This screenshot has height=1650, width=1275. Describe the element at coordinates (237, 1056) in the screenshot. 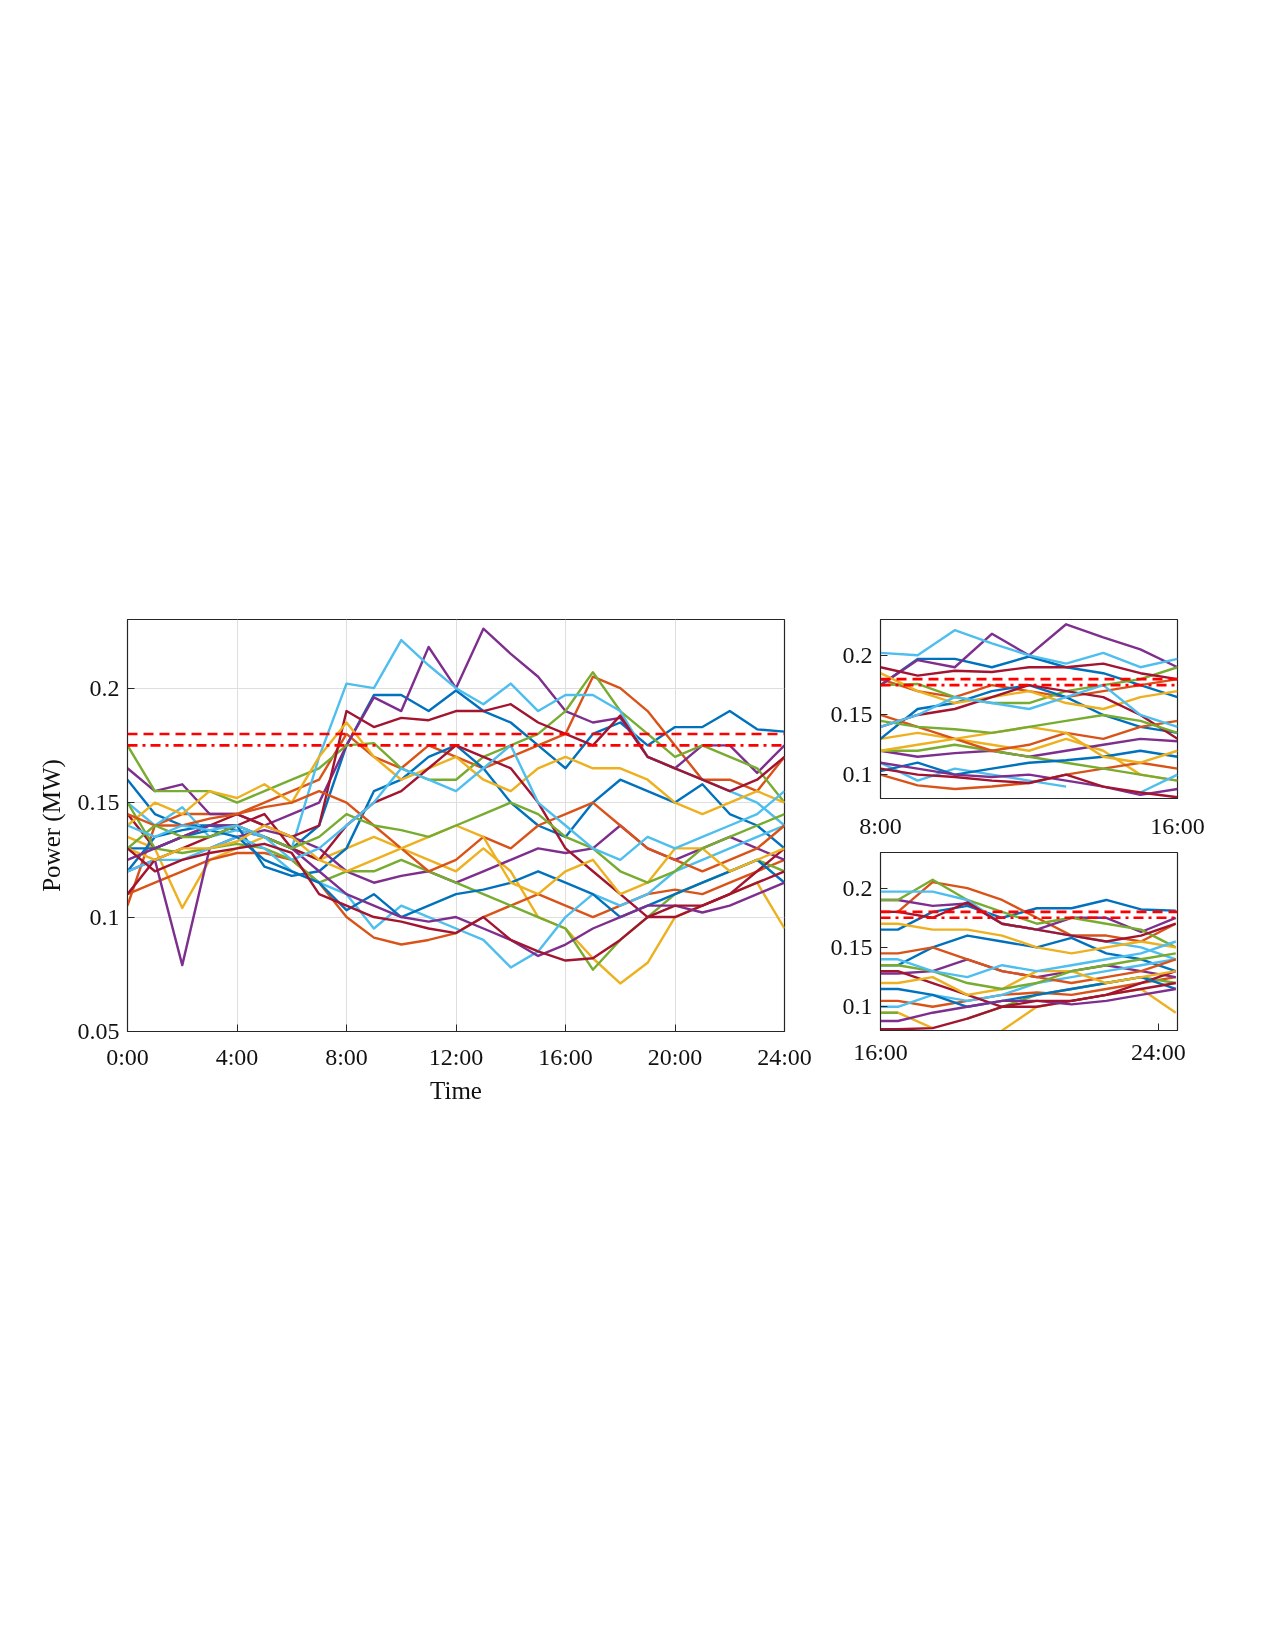

I see `x-tick-label: 4:00` at that location.